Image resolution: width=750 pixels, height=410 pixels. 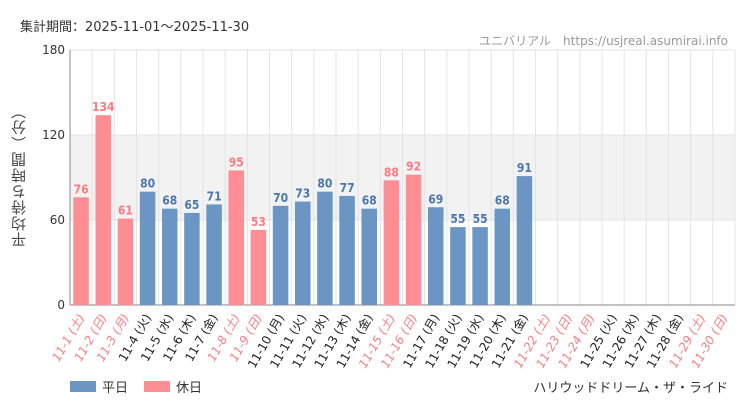 What do you see at coordinates (214, 196) in the screenshot?
I see `bar-value-label: 71` at bounding box center [214, 196].